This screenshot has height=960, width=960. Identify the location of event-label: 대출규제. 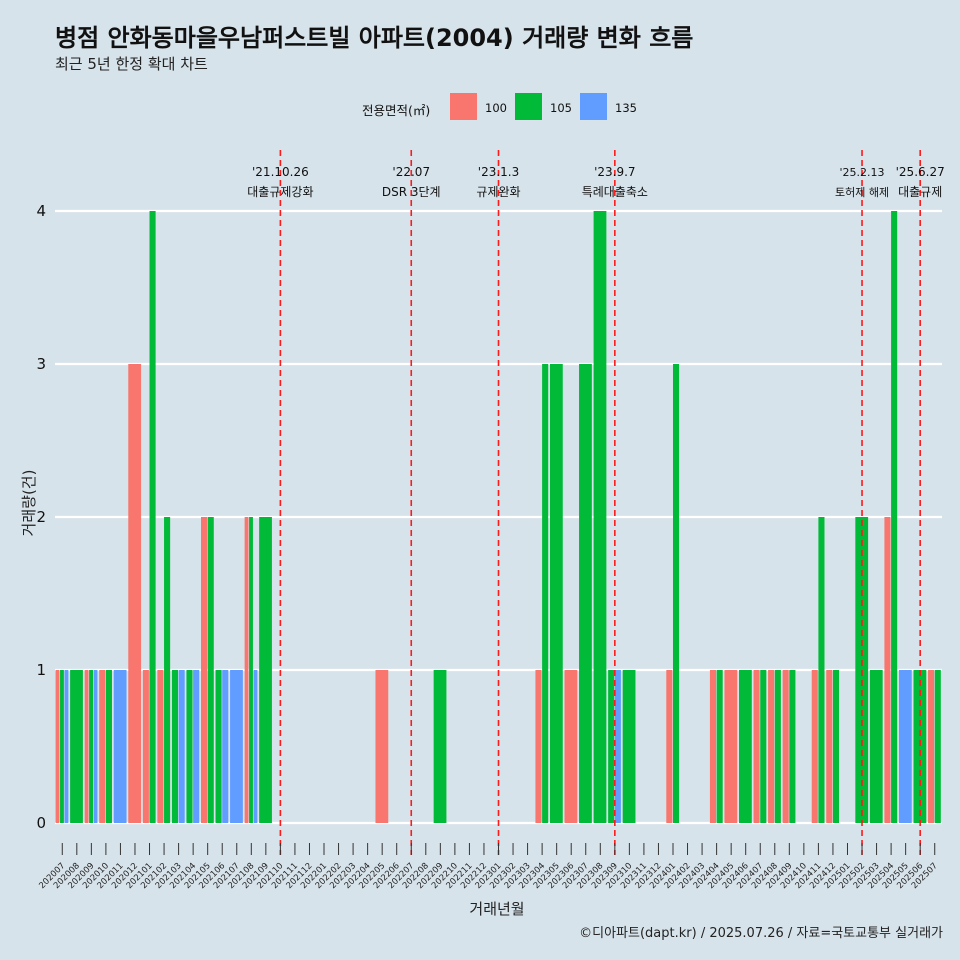
(920, 192).